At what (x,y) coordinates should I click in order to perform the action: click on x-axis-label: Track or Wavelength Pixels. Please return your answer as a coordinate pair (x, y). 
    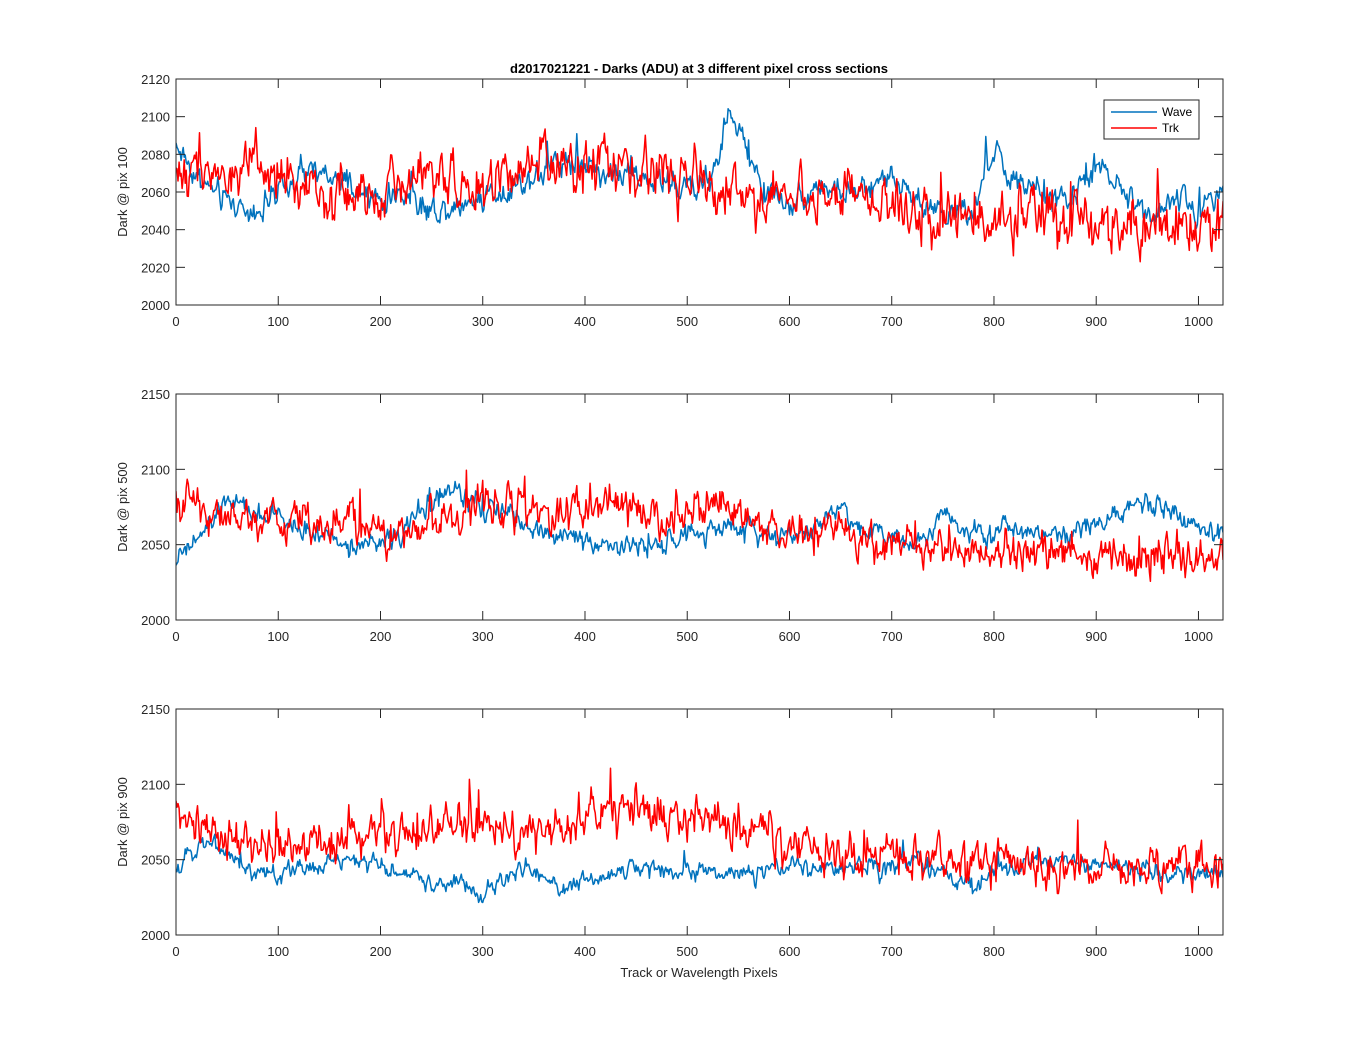
    Looking at the image, I should click on (699, 972).